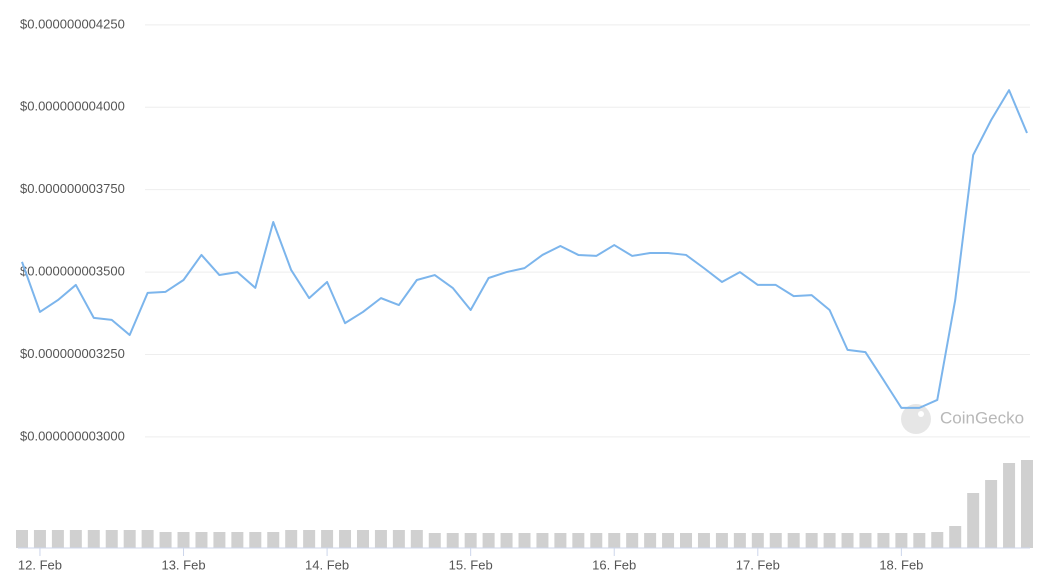 The image size is (1050, 588). I want to click on logo-circle, so click(916, 419).